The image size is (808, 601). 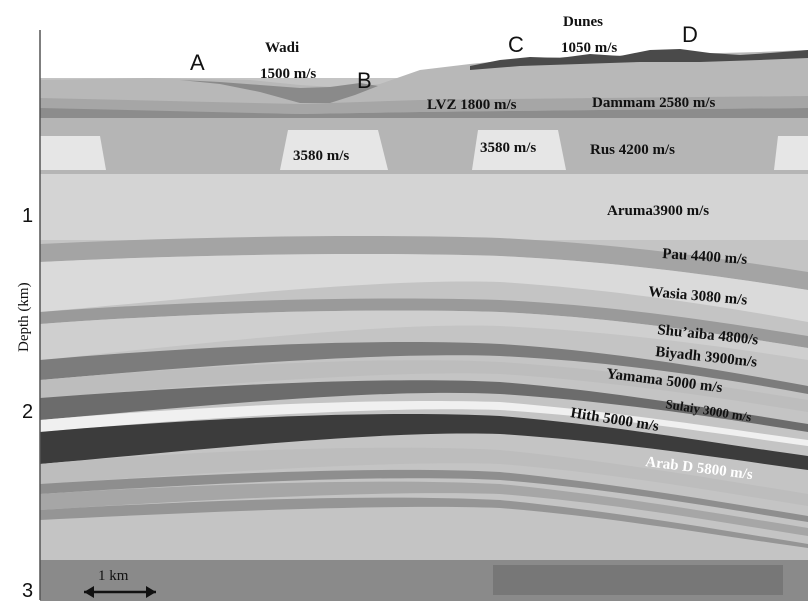 I want to click on dammam-layer, so click(x=424, y=127).